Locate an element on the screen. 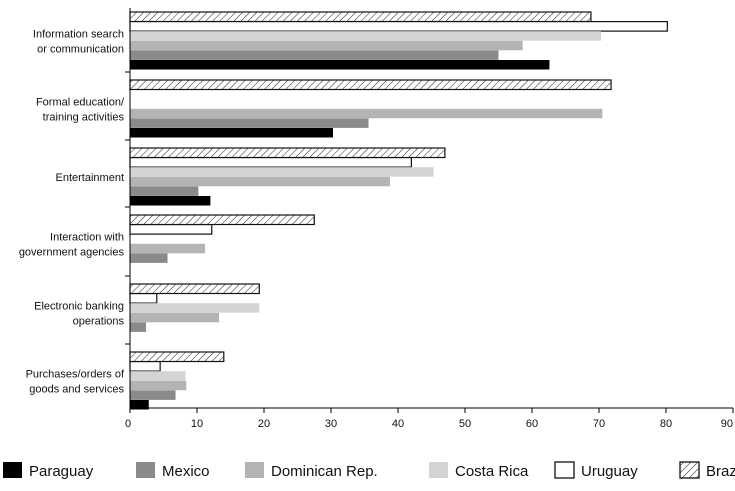 This screenshot has height=491, width=735. x-tick-label: 70 is located at coordinates (599, 424).